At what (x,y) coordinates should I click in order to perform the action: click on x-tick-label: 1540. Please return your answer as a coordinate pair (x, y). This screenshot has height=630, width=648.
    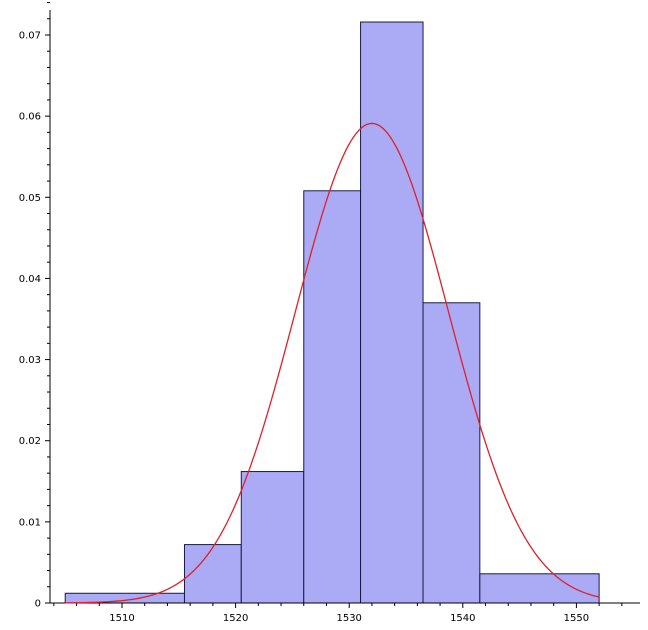
    Looking at the image, I should click on (462, 618).